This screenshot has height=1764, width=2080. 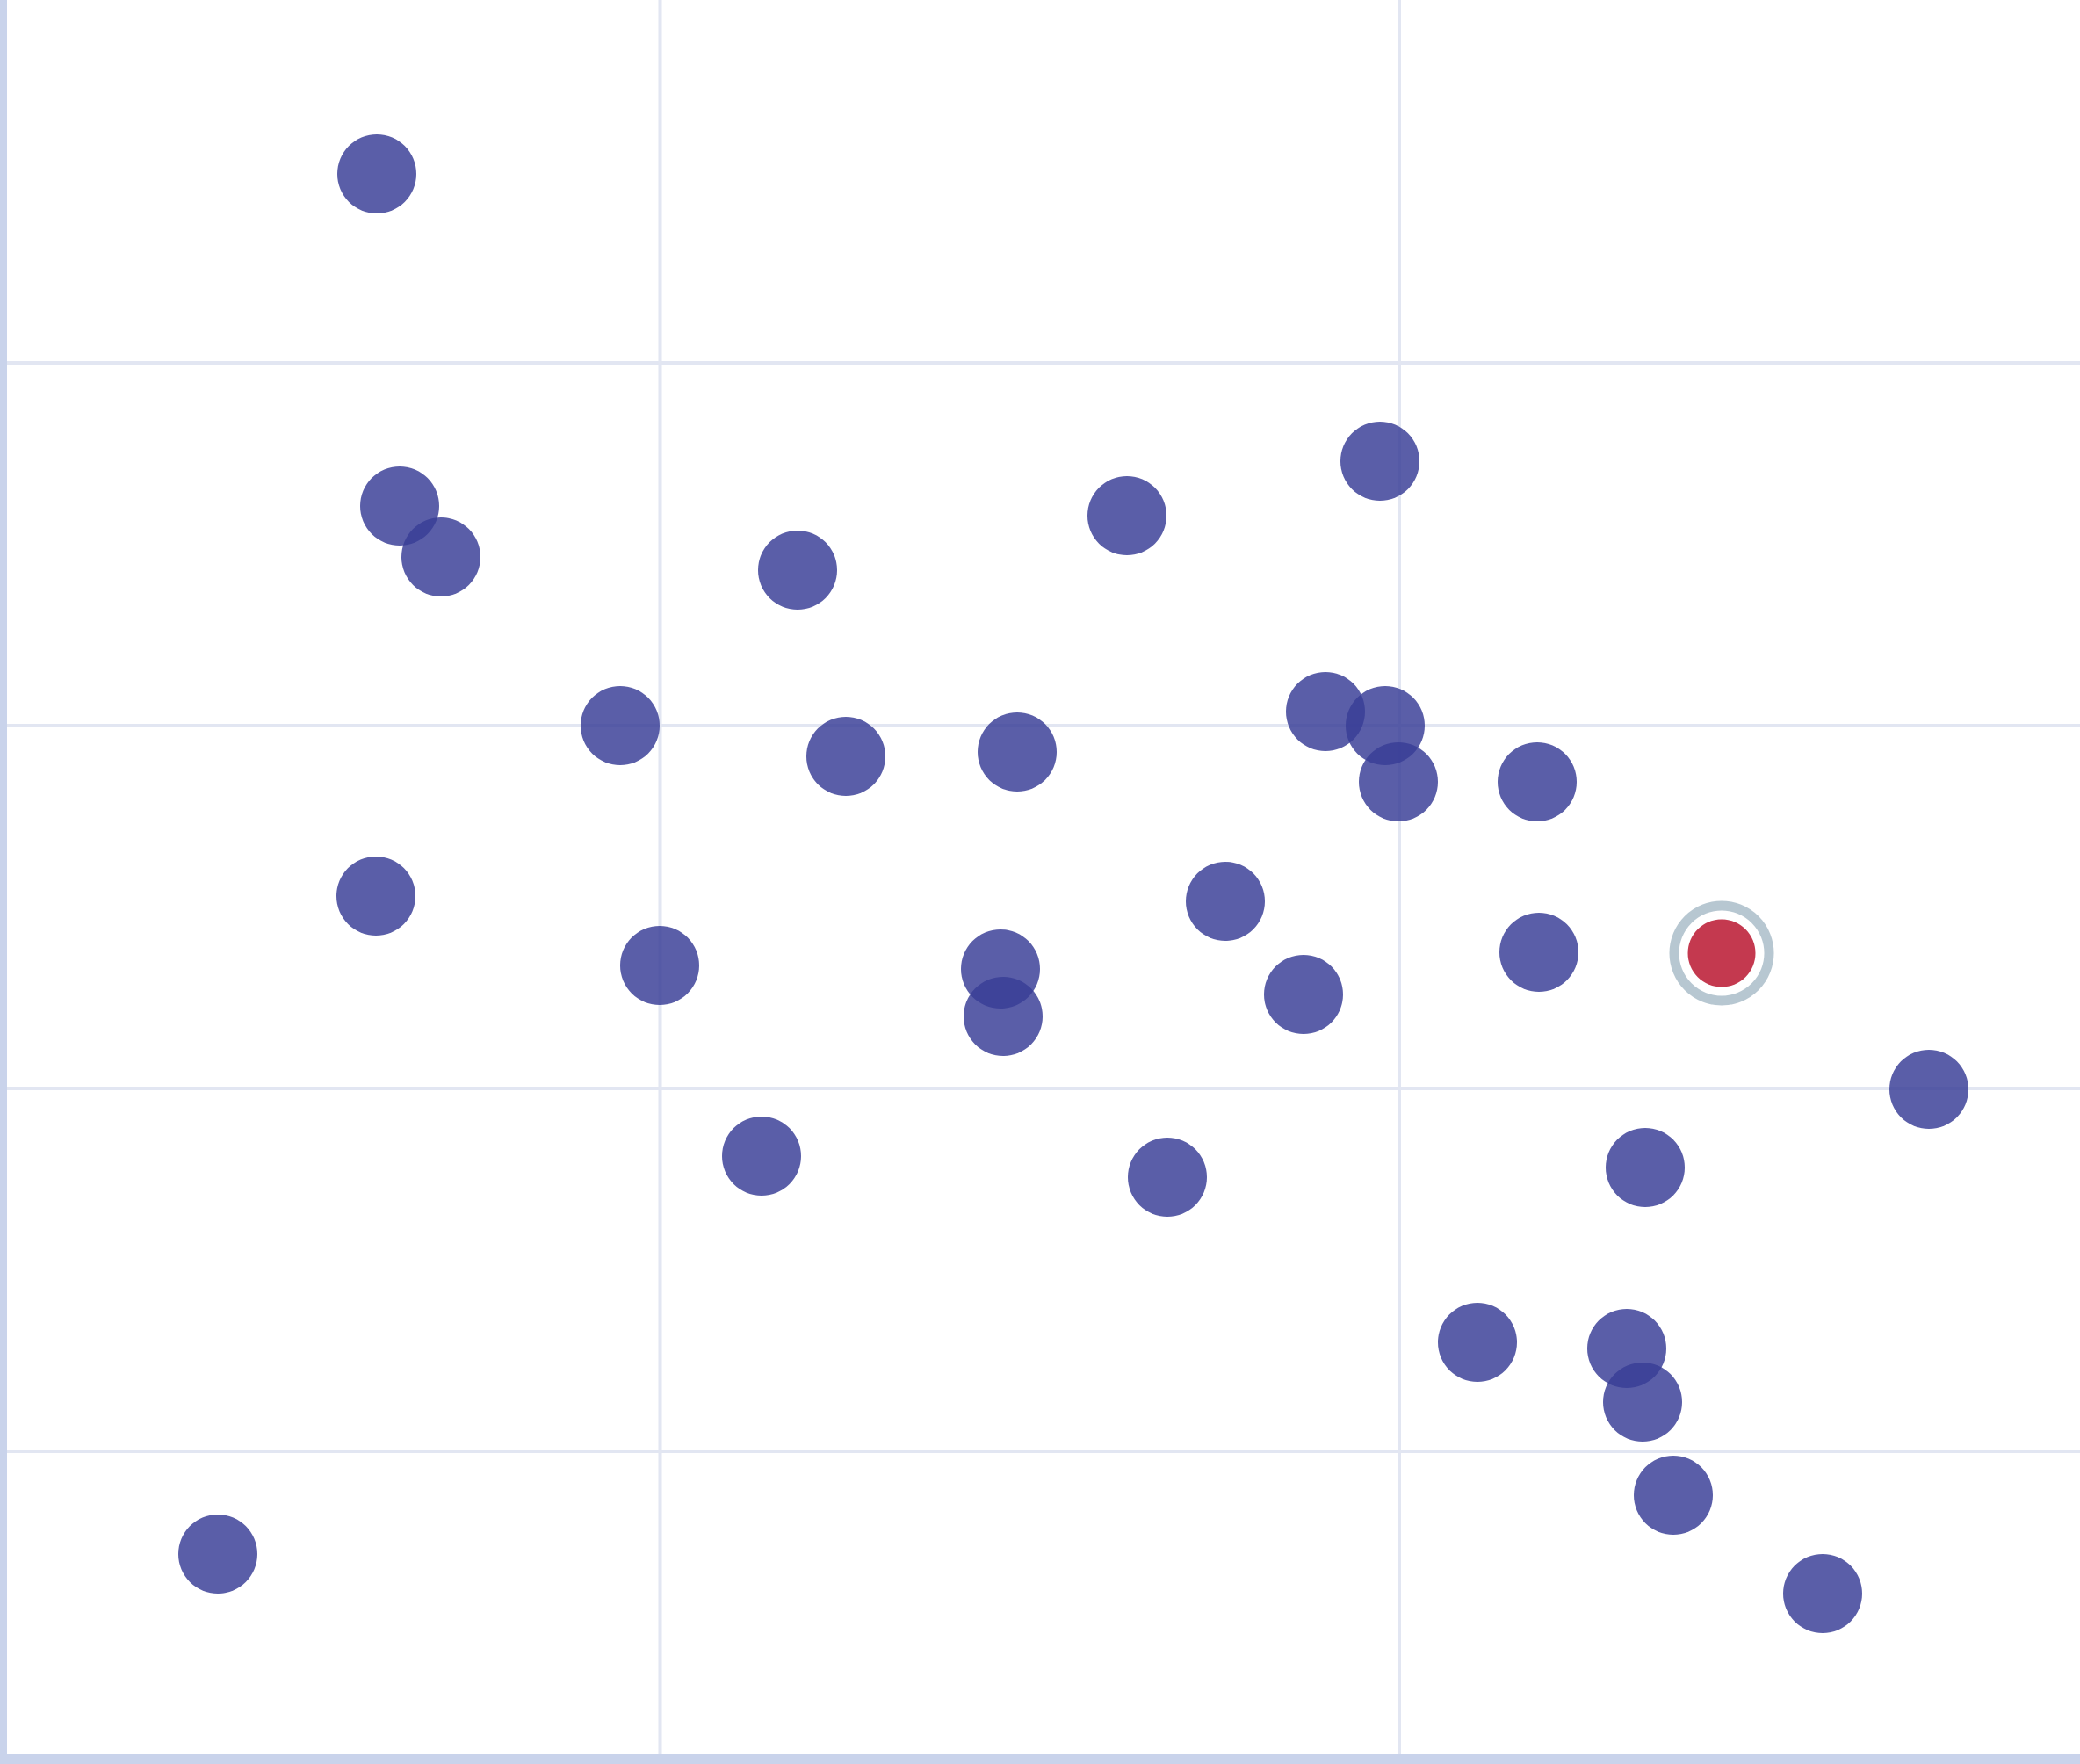 I want to click on selected-data-point, so click(x=1721, y=953).